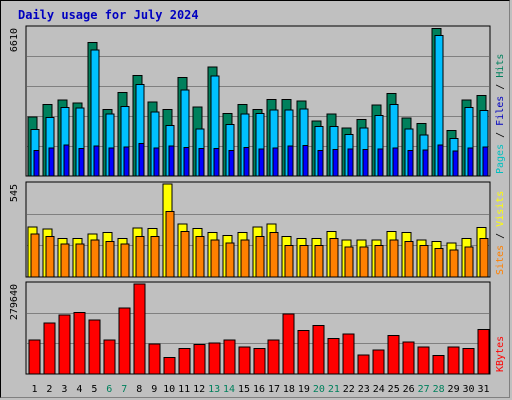 The image size is (512, 400). I want to click on panel-1-legend: Pages / Files / Hits, so click(500, 114).